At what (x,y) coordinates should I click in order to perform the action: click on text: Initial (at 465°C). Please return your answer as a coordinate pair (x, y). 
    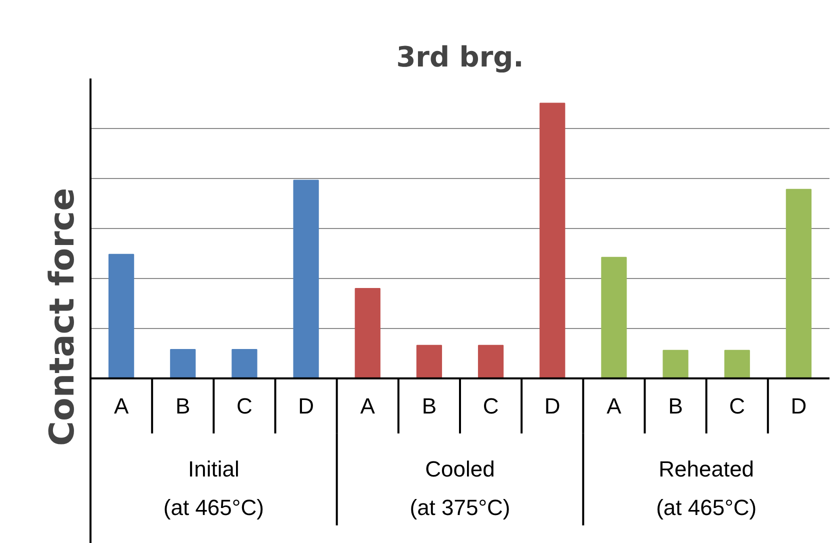
    Looking at the image, I should click on (213, 488).